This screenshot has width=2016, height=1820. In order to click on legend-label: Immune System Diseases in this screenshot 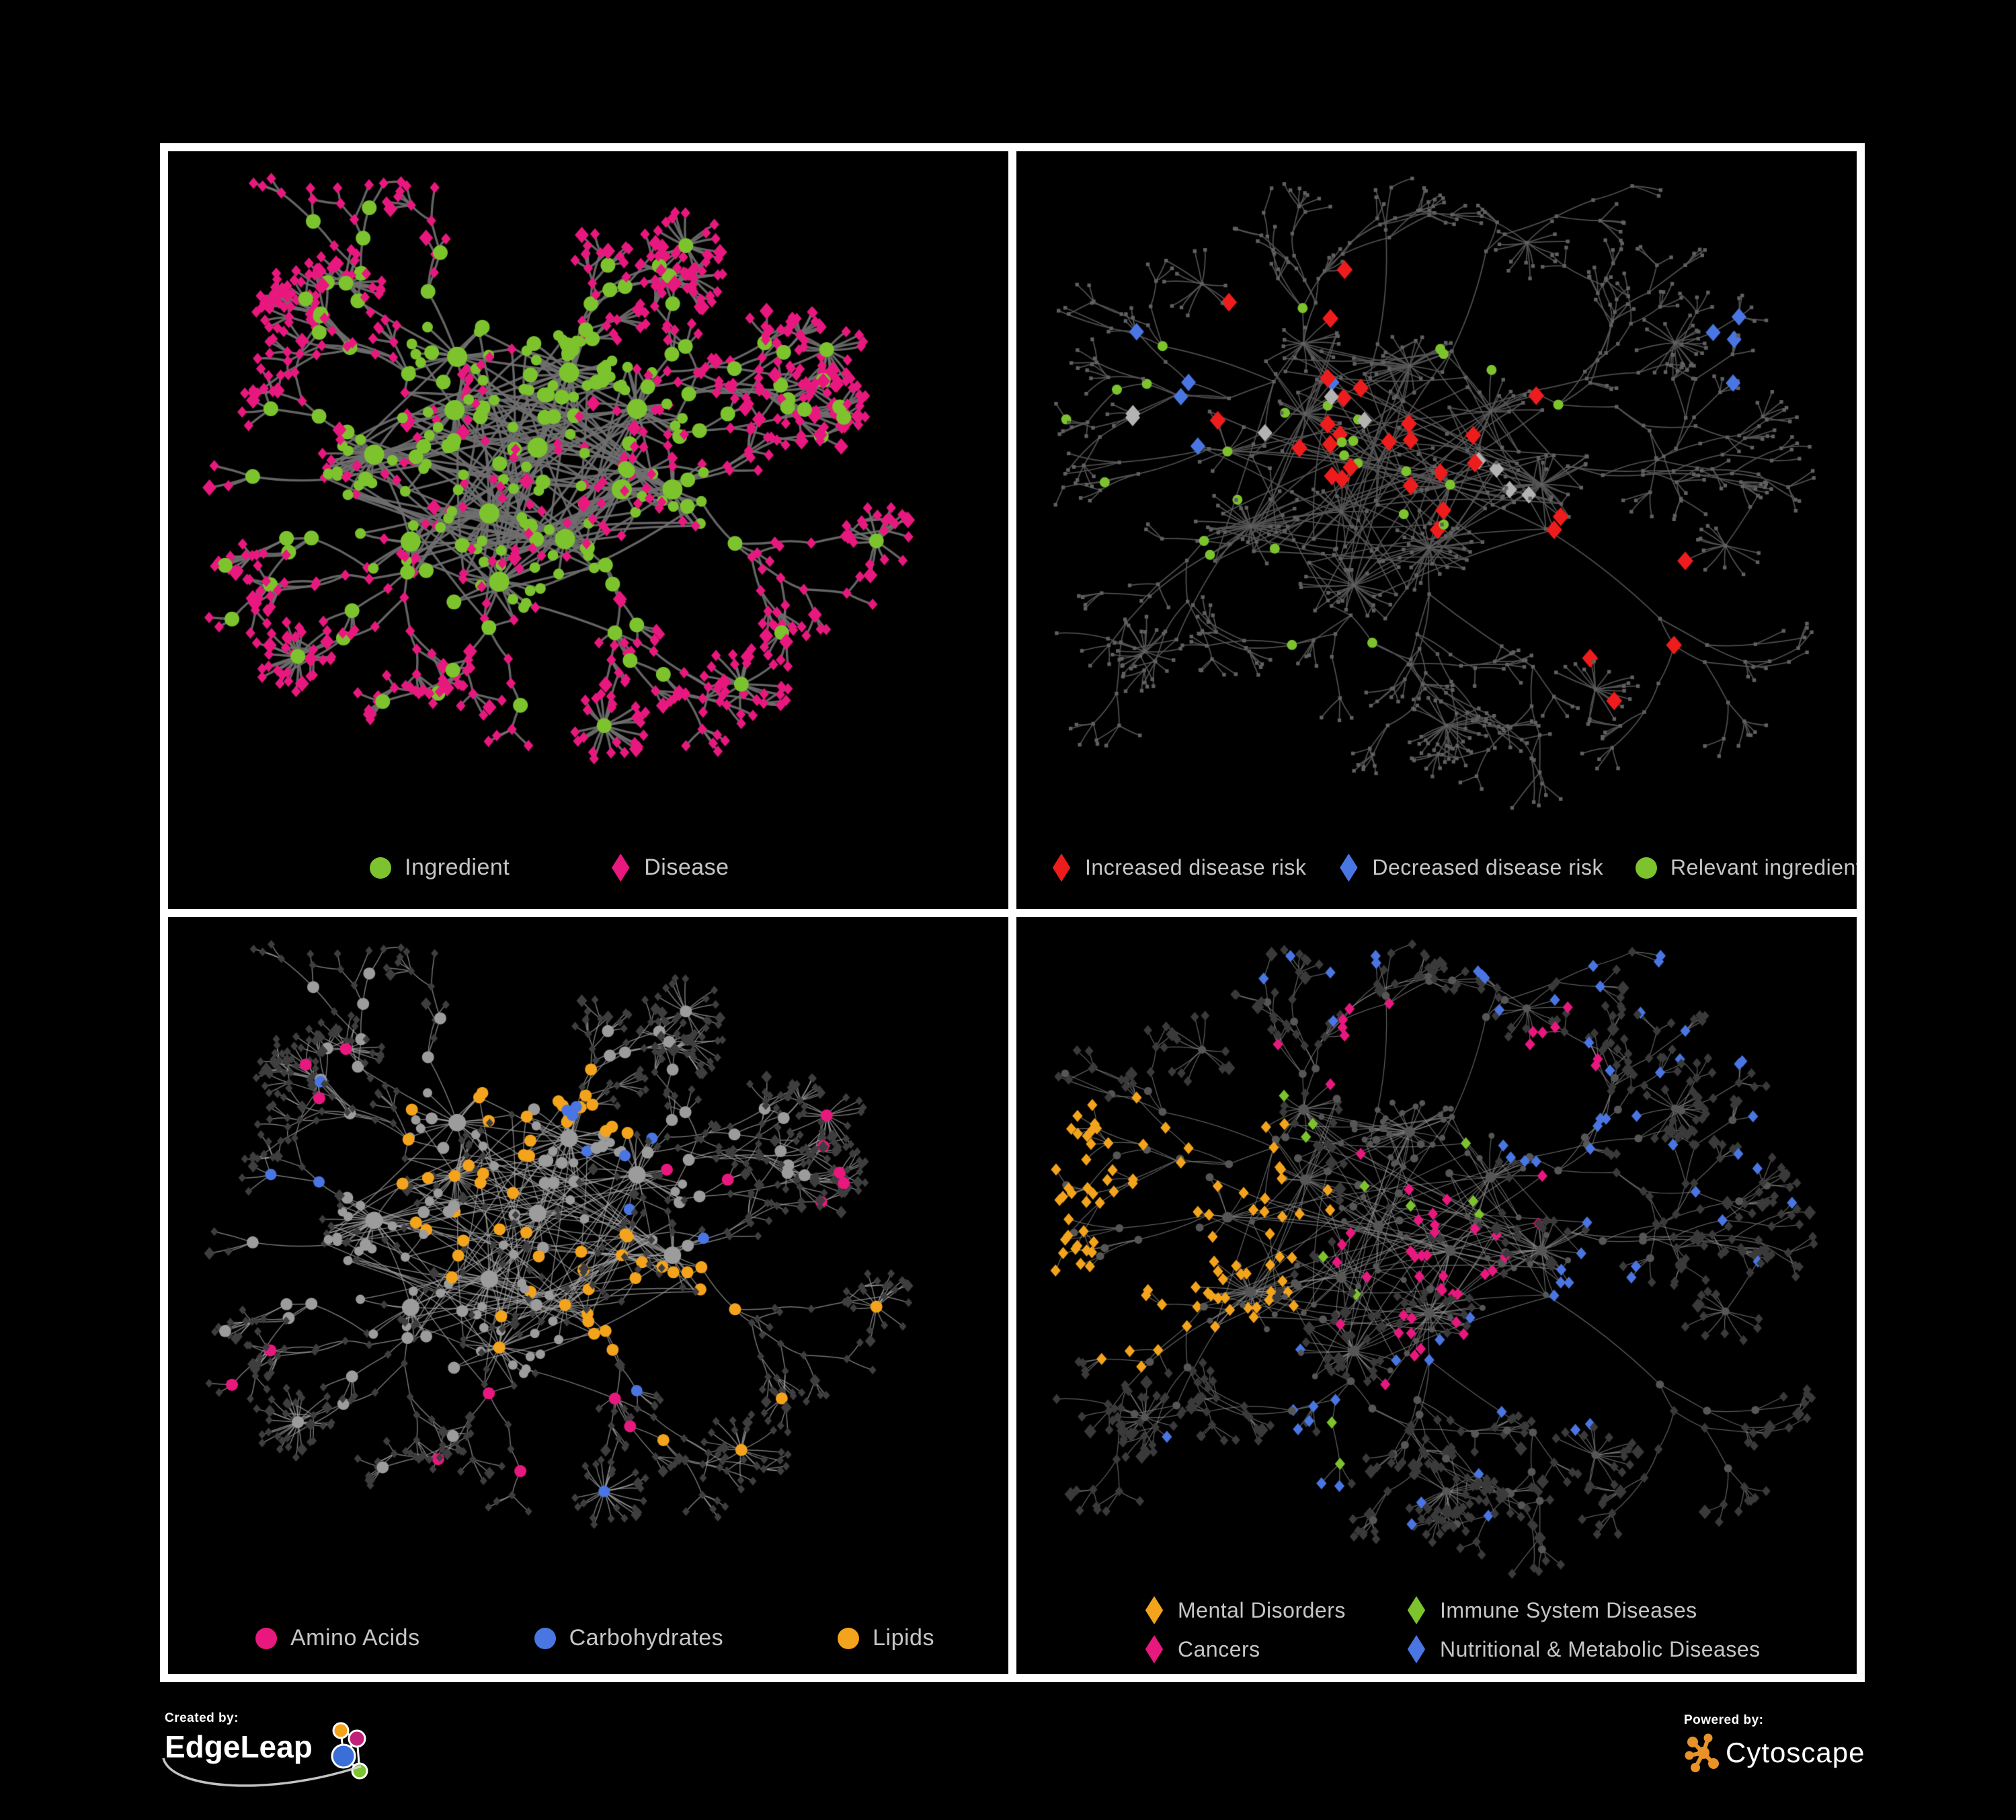, I will do `click(1568, 1609)`.